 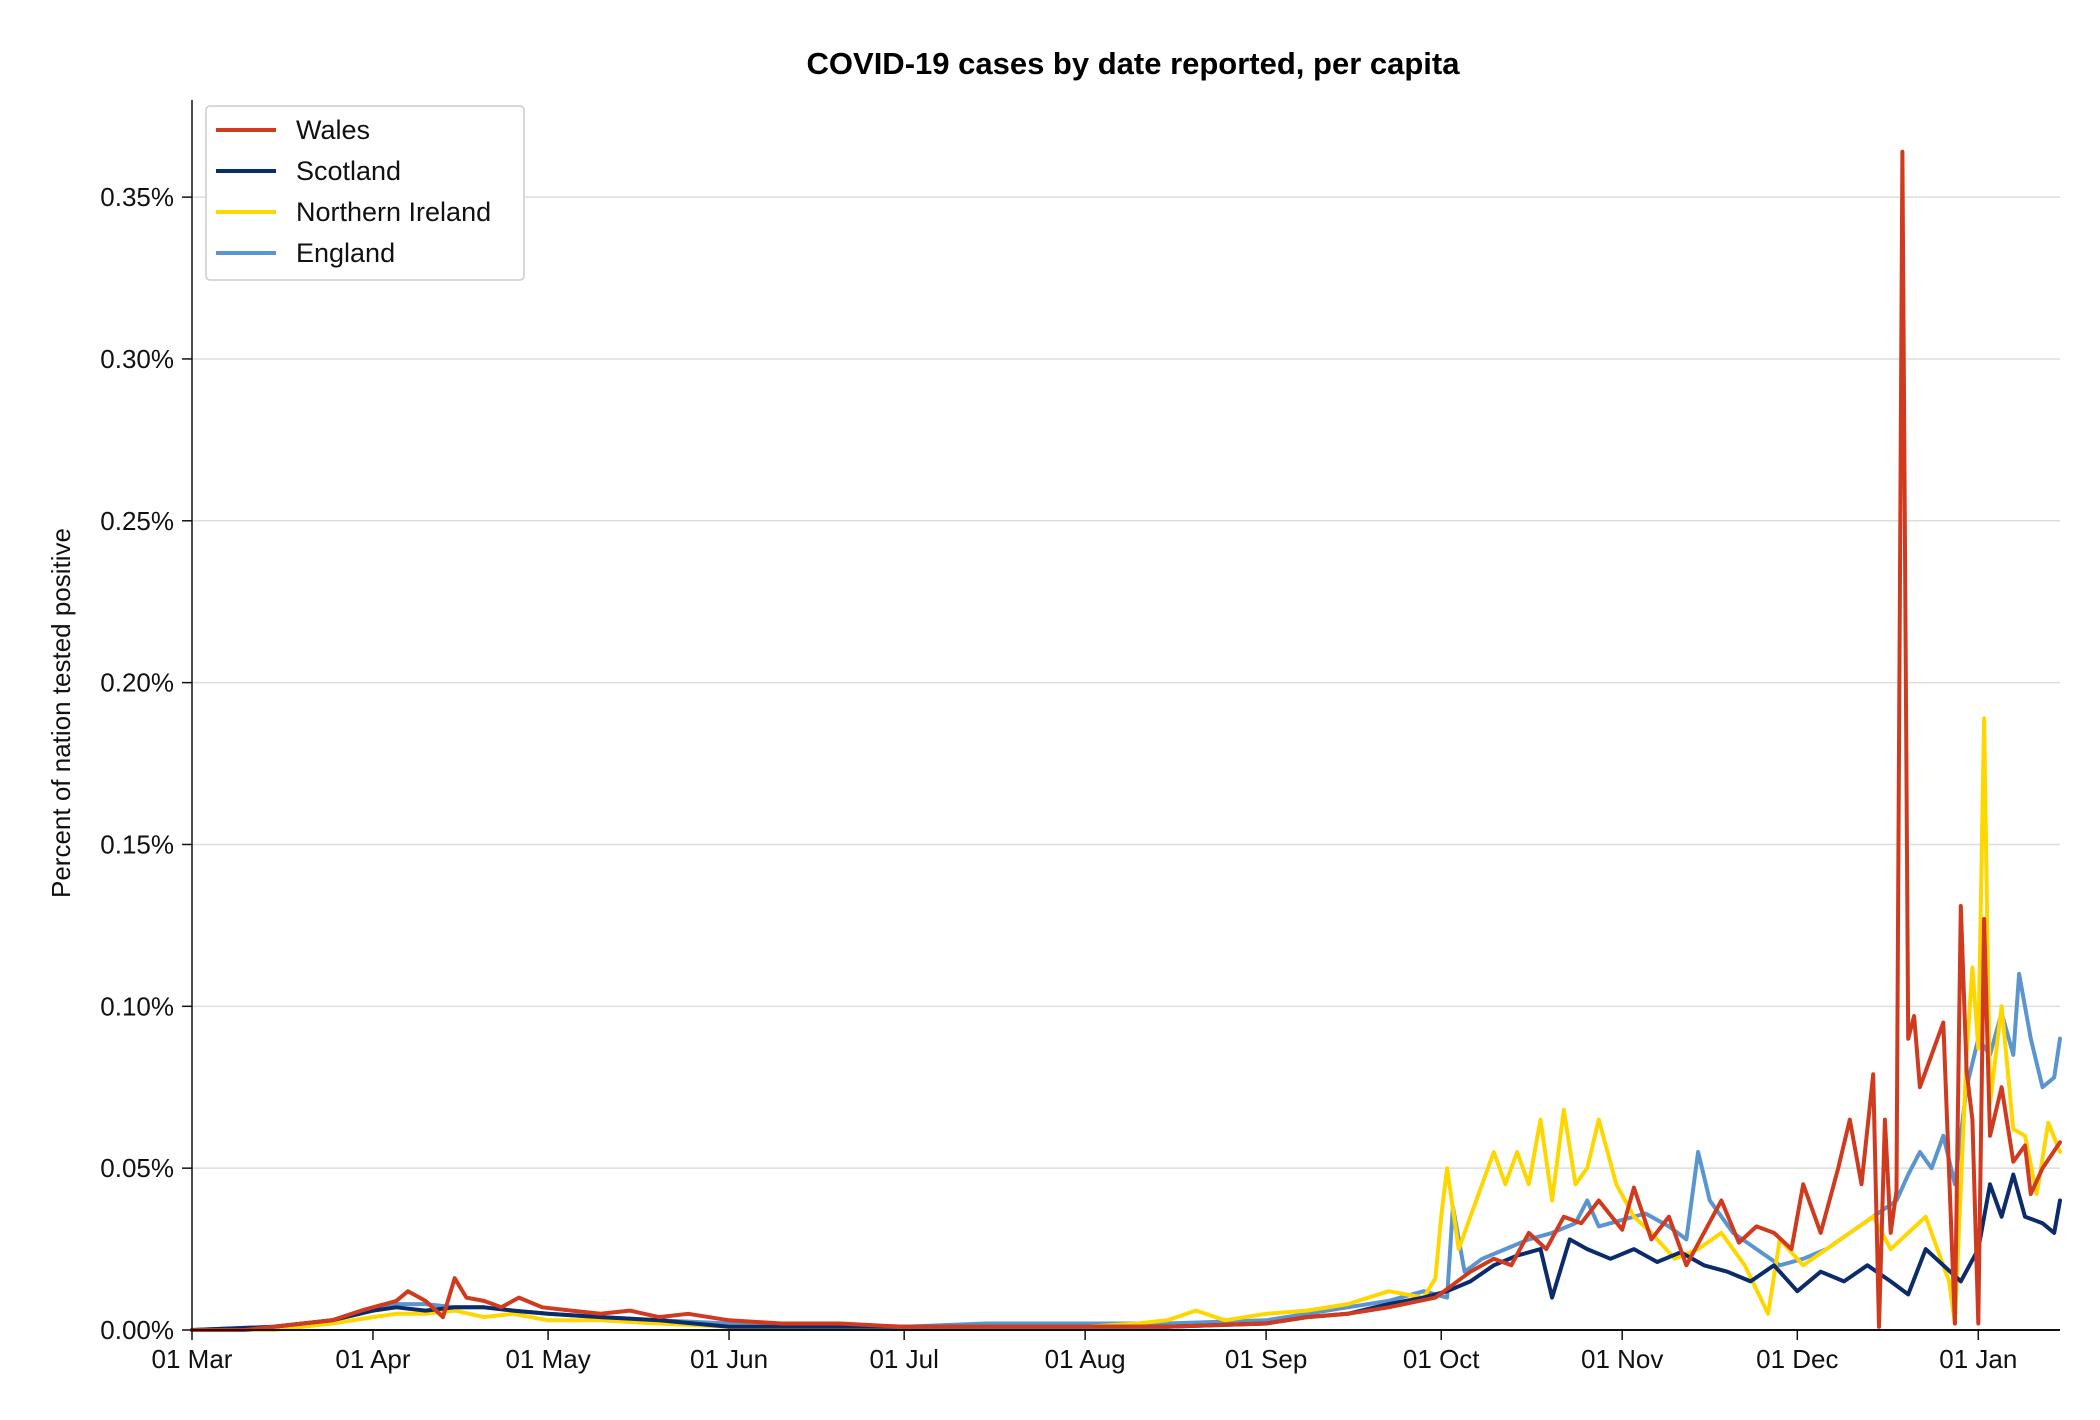 What do you see at coordinates (137, 844) in the screenshot?
I see `y-tick-label: 0.15%` at bounding box center [137, 844].